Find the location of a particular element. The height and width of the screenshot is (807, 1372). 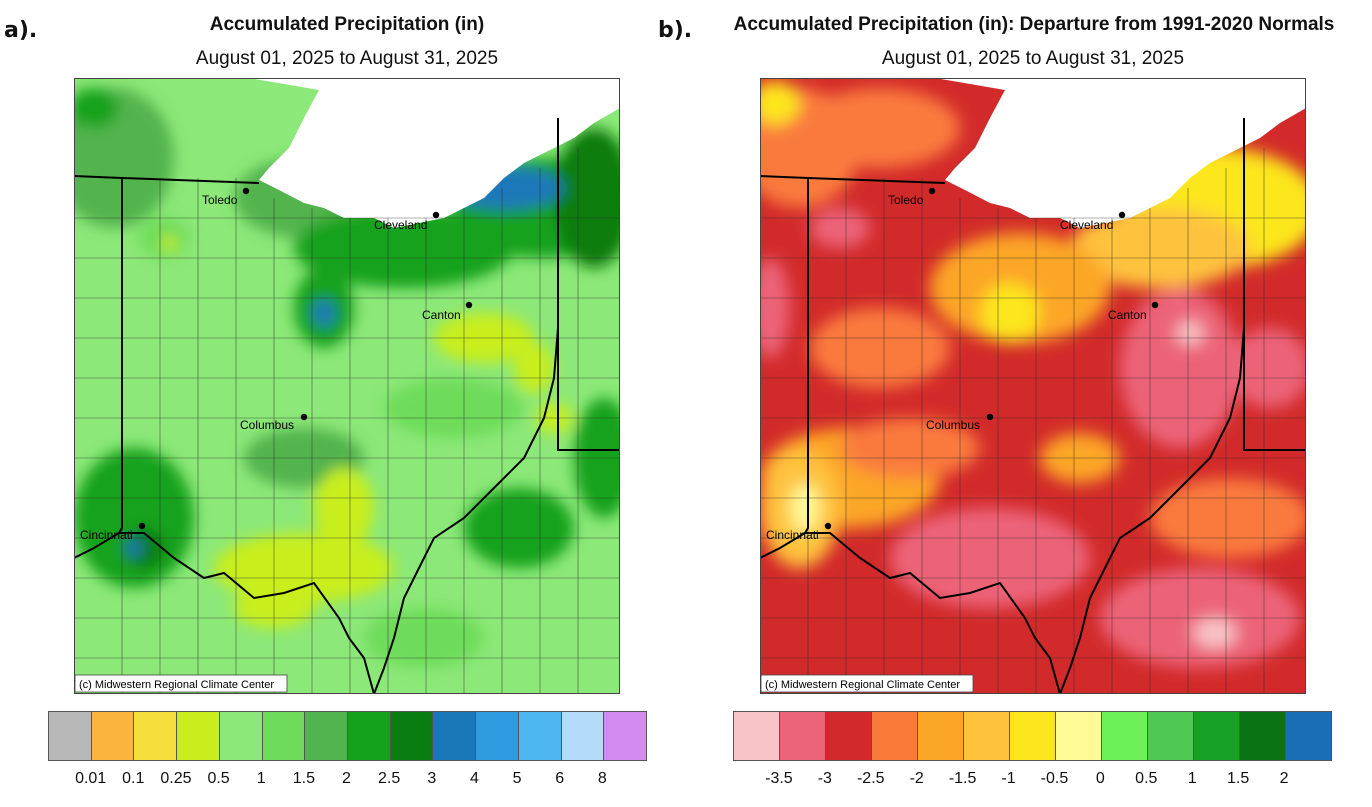

city-columbus-b: Columbus is located at coordinates (953, 425).